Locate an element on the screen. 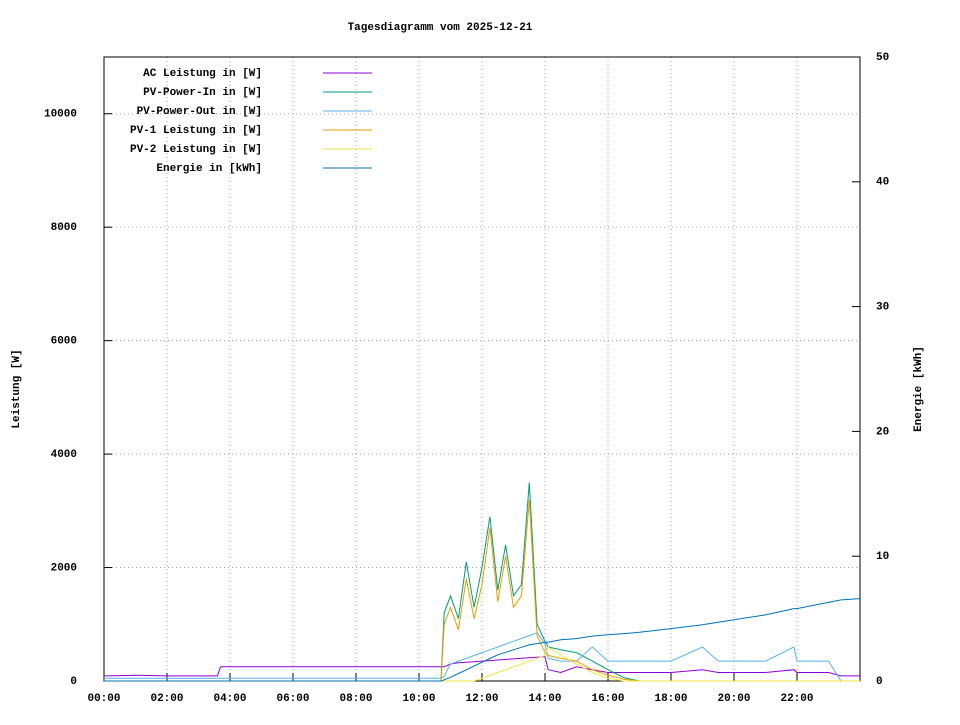  x-tick-label: 12:00 is located at coordinates (481, 699).